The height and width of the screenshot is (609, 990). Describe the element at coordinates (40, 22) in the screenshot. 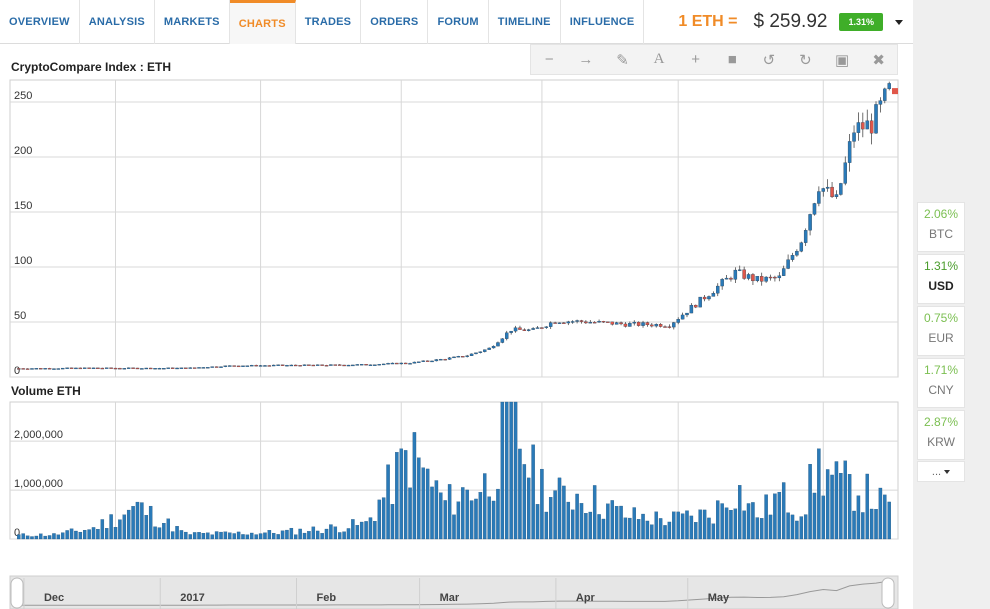

I see `tab-overview: OVERVIEW` at that location.